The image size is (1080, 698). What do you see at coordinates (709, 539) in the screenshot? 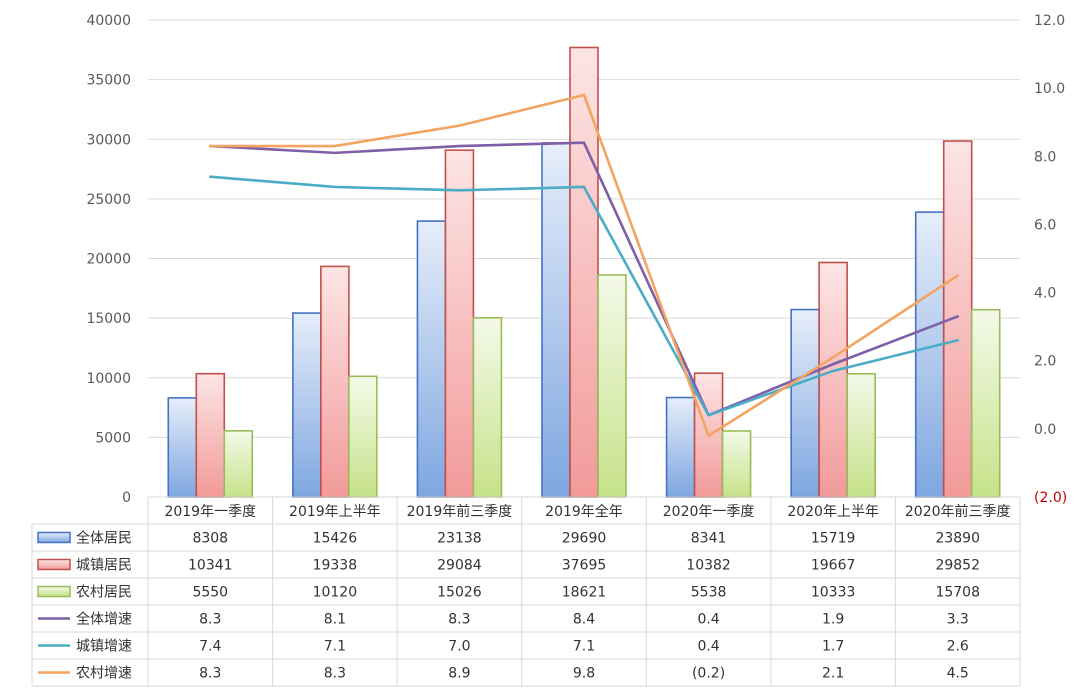
I see `data-cell: 8341` at bounding box center [709, 539].